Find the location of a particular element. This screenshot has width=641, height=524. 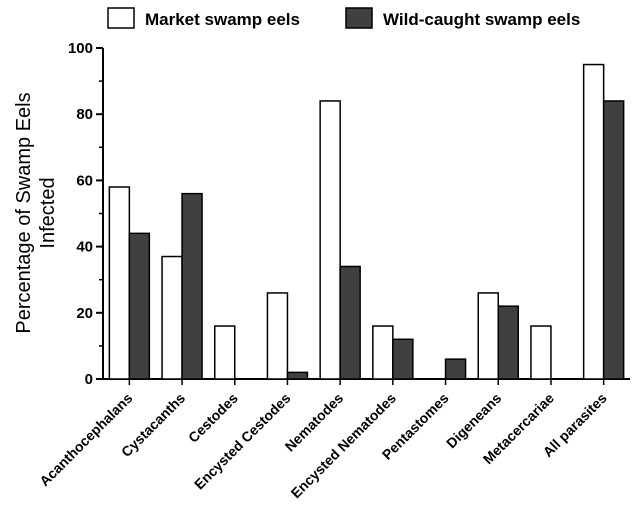

legend-label-wild: Wild-caught swamp eels is located at coordinates (481, 19).